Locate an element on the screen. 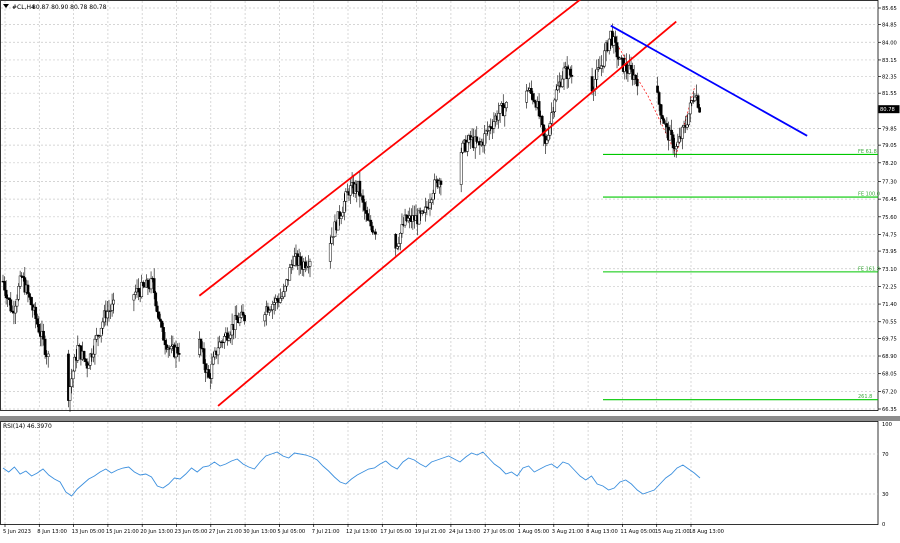  current-price-label: 80.78 is located at coordinates (887, 110).